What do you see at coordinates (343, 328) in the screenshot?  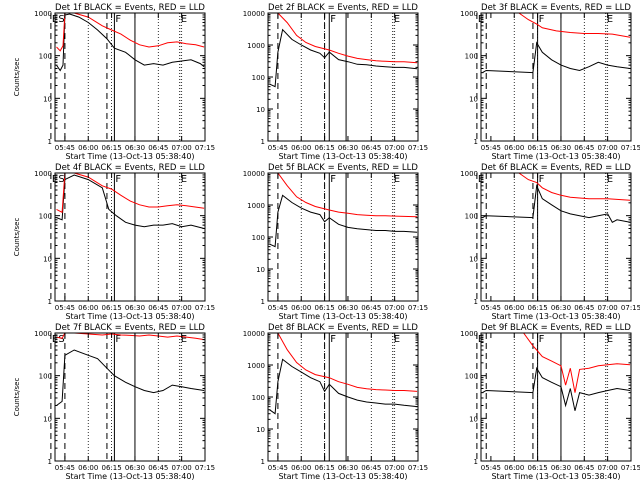 I see `chart-title: Det 8f BLACK = Events, RED = LLD` at bounding box center [343, 328].